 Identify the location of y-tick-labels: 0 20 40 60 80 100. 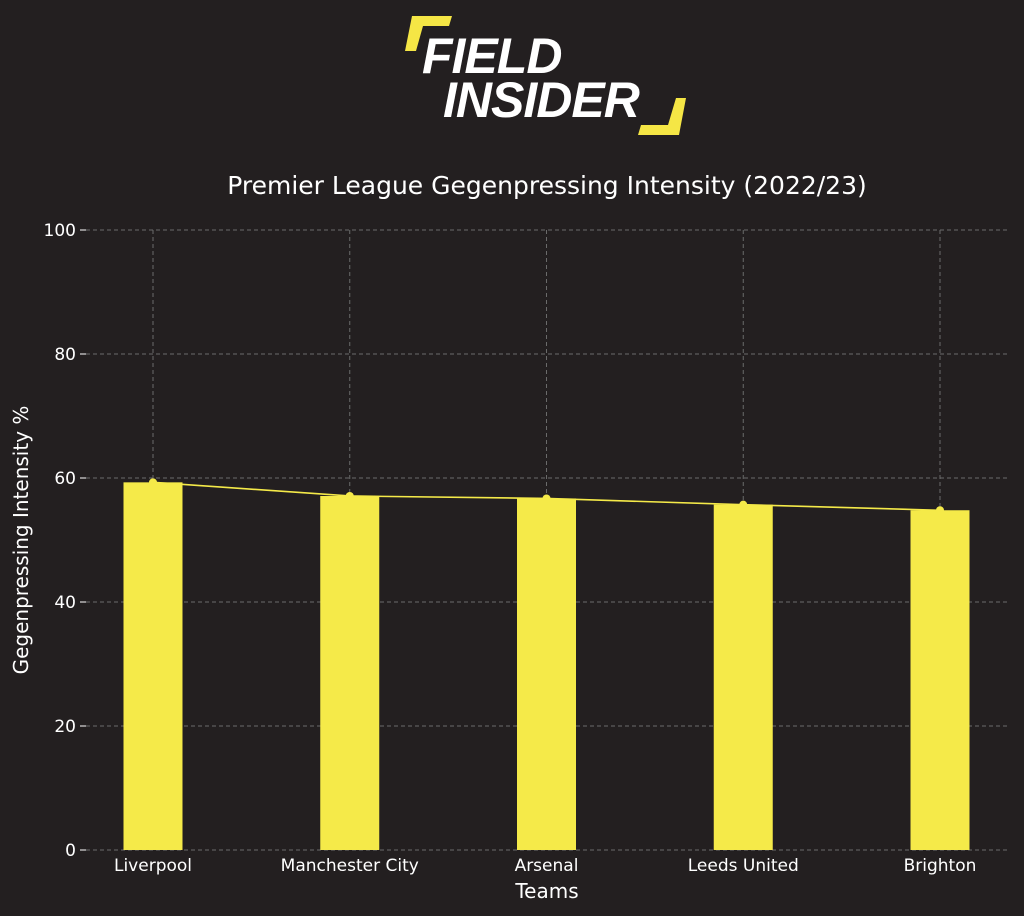
(65, 541).